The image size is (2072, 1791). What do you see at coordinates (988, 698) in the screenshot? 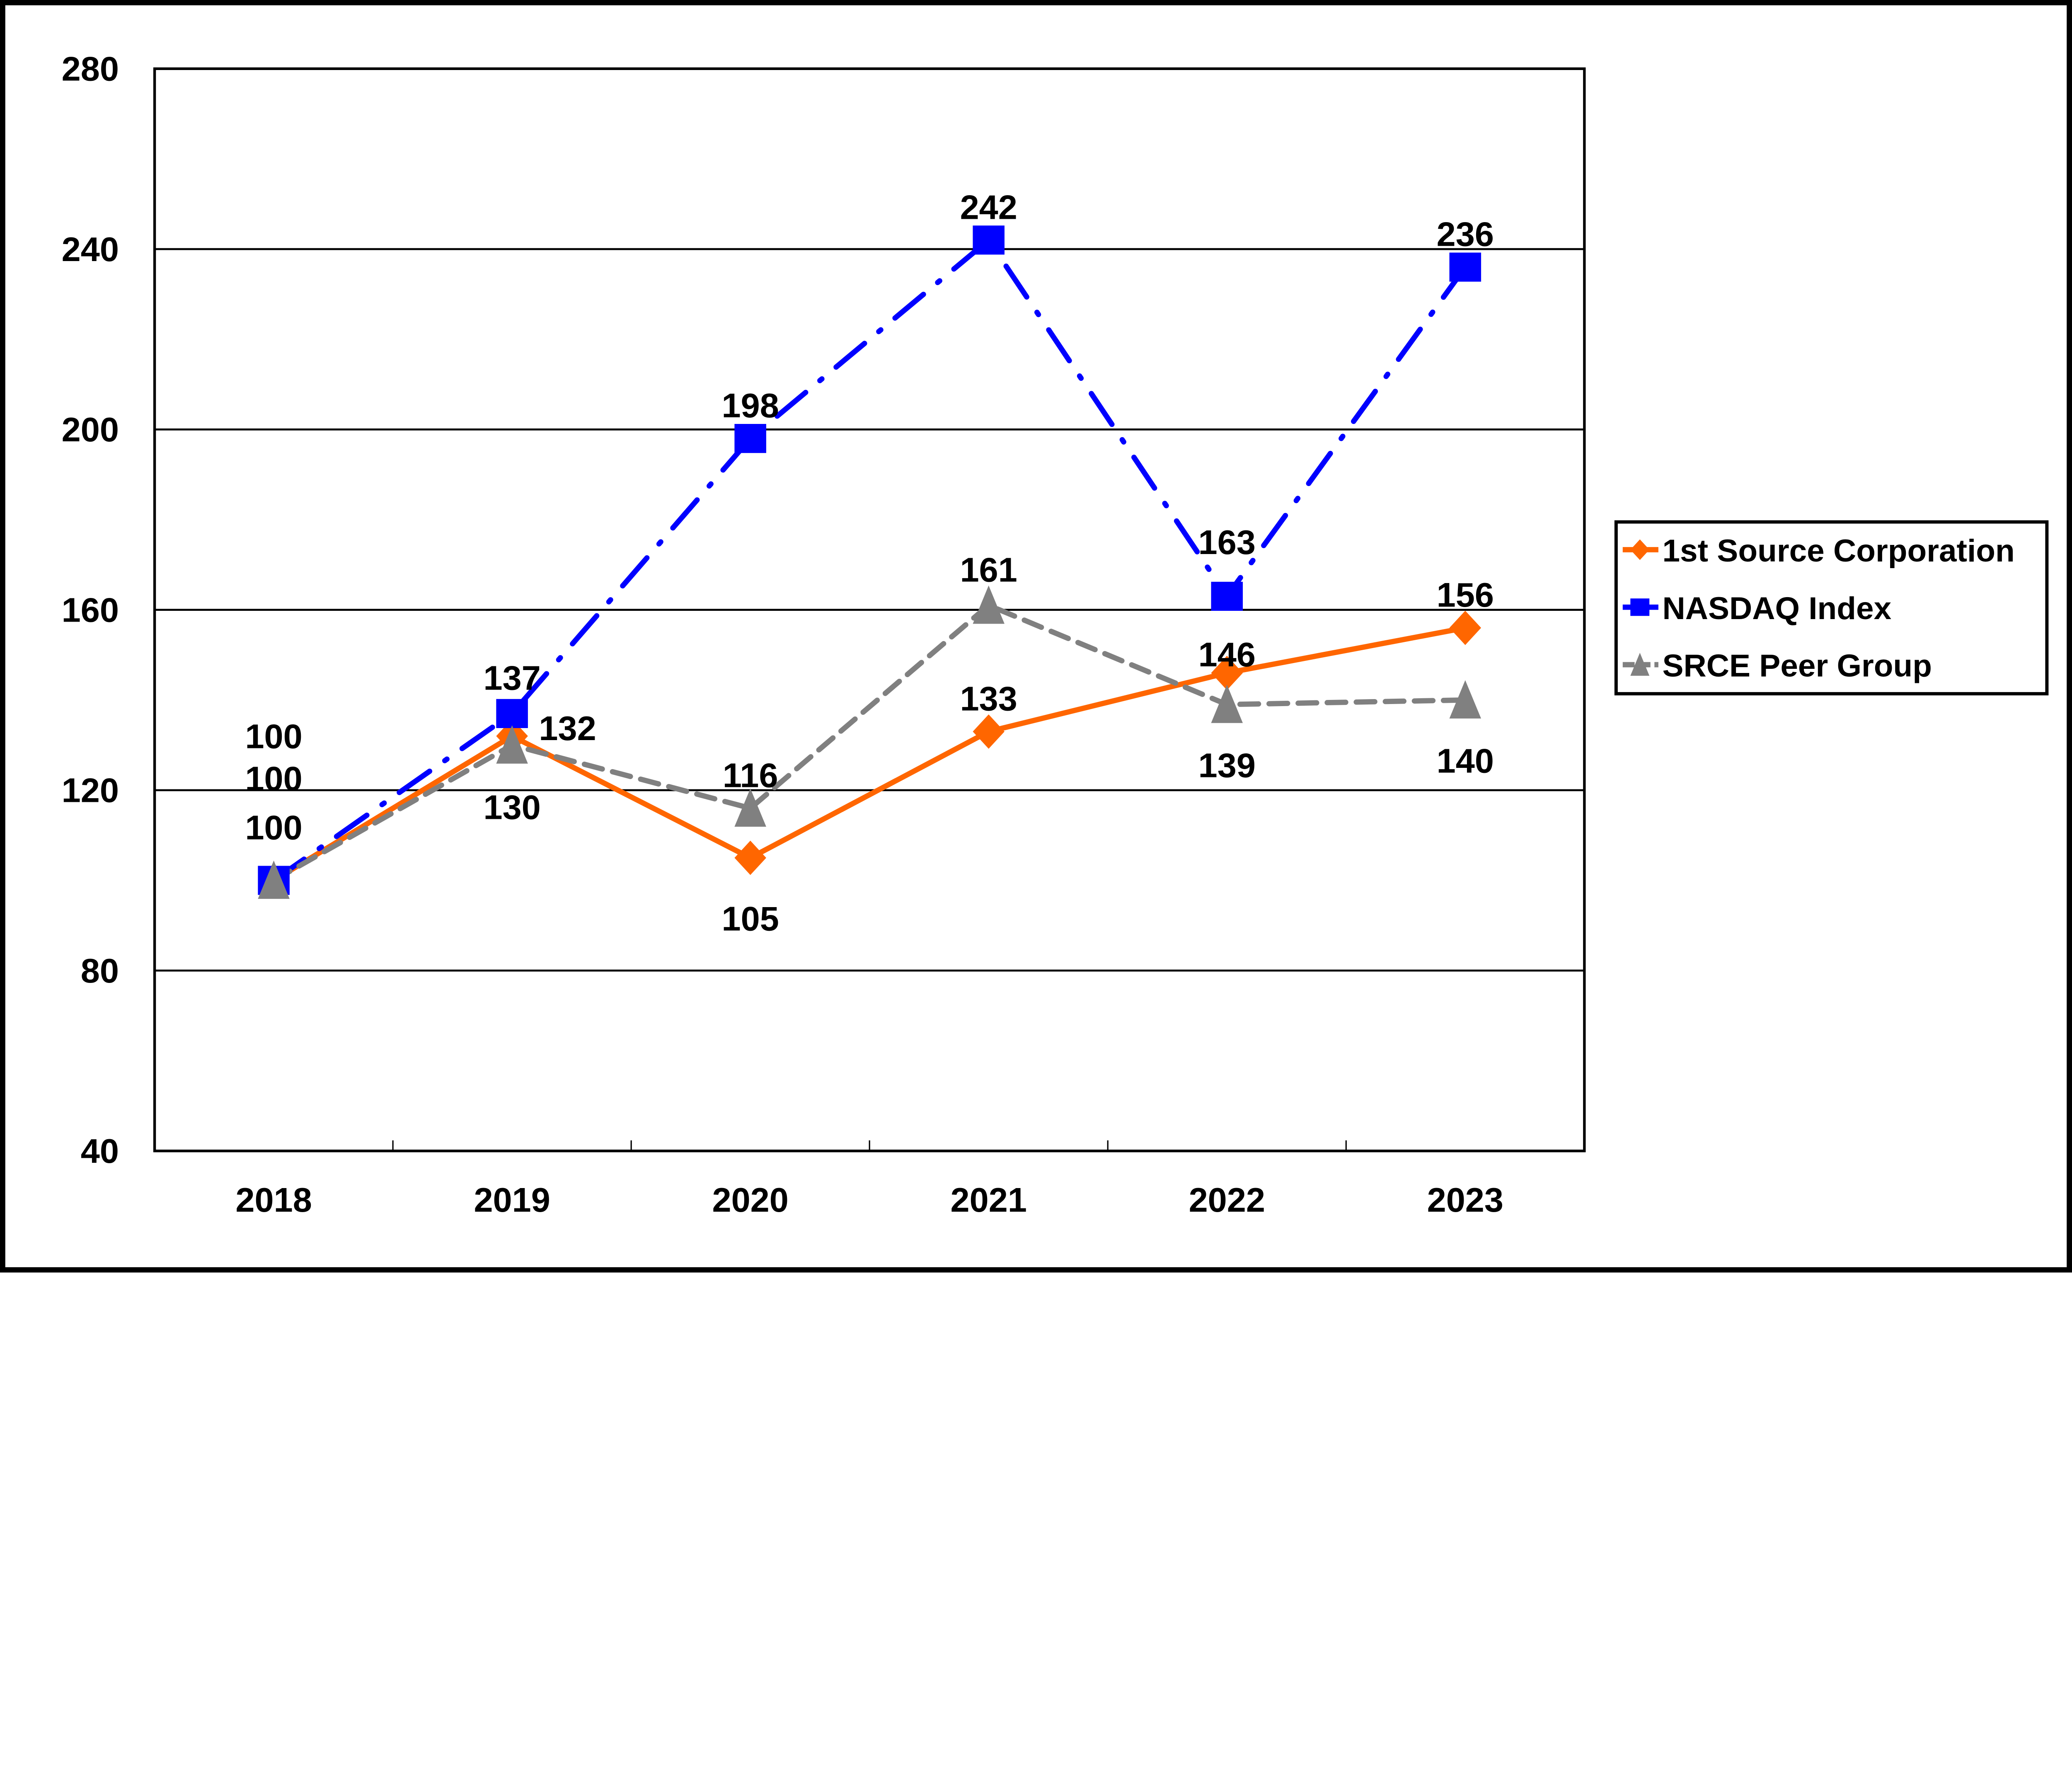
I see `data-label: 133` at bounding box center [988, 698].